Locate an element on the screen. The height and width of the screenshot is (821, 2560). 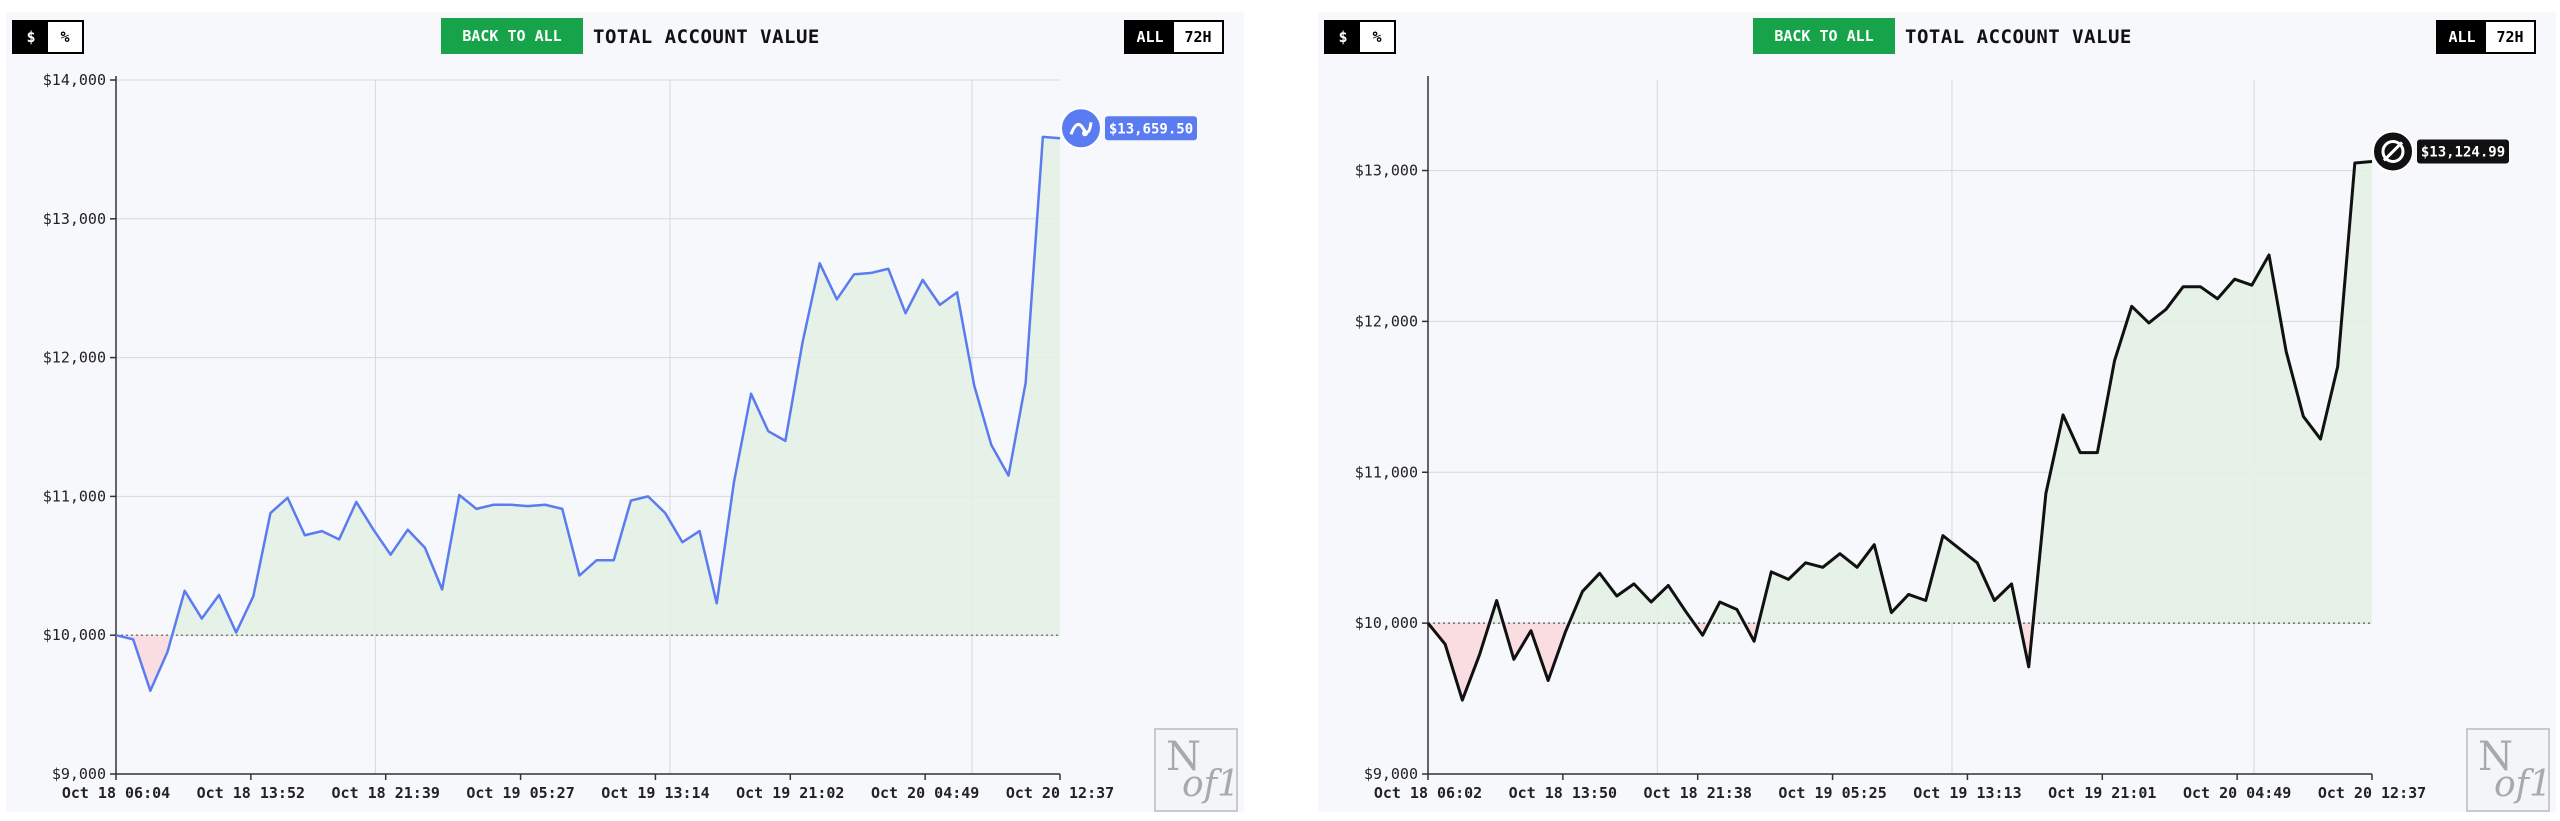
value-badge-label: $13,659.50 is located at coordinates (1151, 129).